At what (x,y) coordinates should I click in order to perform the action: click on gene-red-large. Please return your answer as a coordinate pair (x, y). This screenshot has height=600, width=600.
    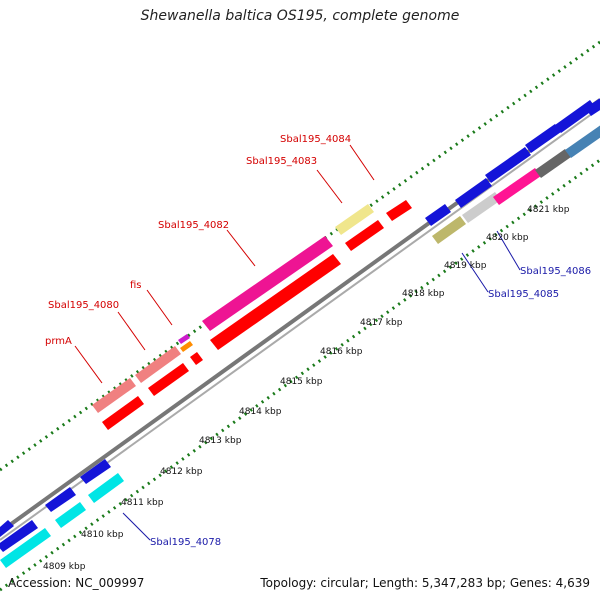
    Looking at the image, I should click on (275, 302).